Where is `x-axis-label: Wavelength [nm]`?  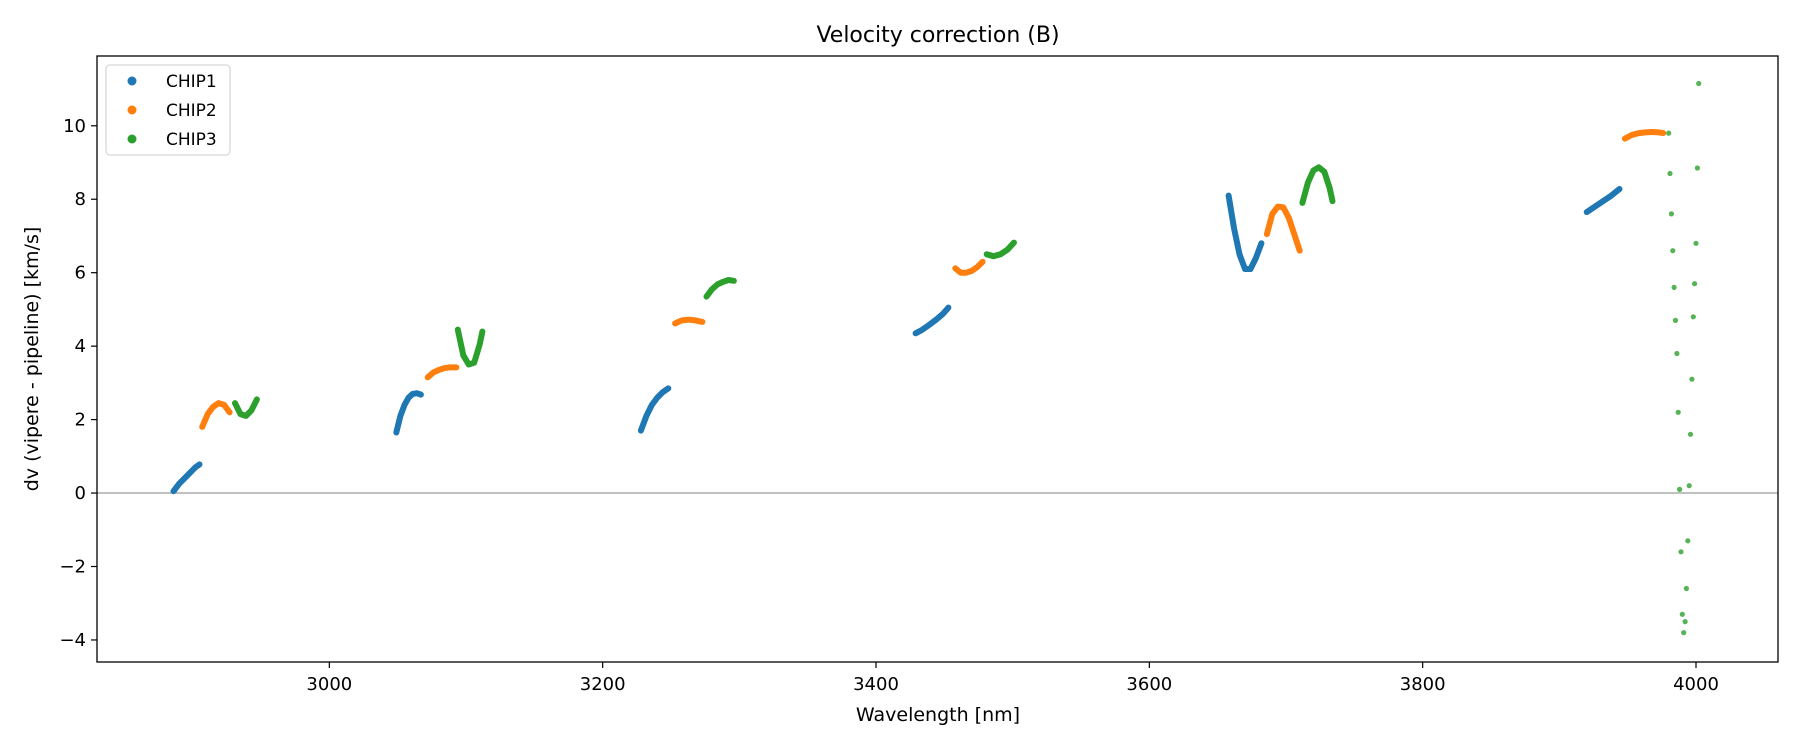 x-axis-label: Wavelength [nm] is located at coordinates (938, 715).